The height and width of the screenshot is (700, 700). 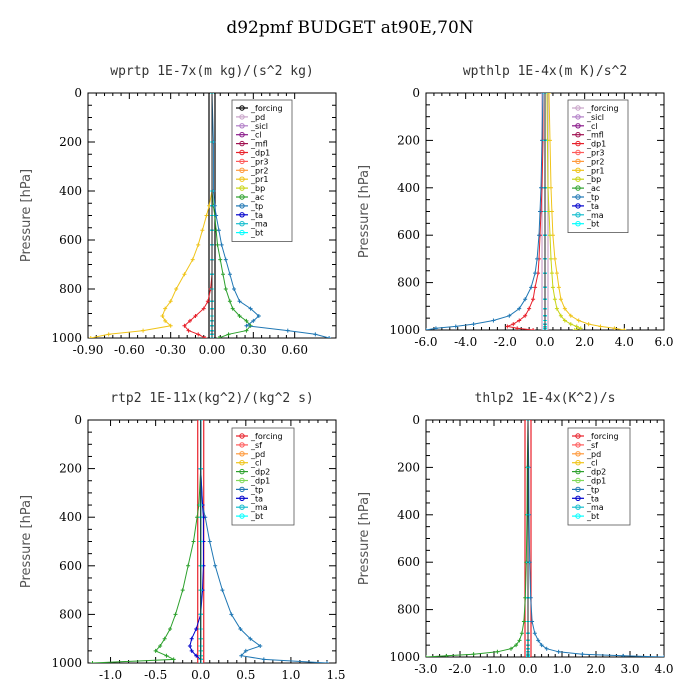 What do you see at coordinates (545, 398) in the screenshot?
I see `panel-title: thlp2 1E-4x(K^2)/s` at bounding box center [545, 398].